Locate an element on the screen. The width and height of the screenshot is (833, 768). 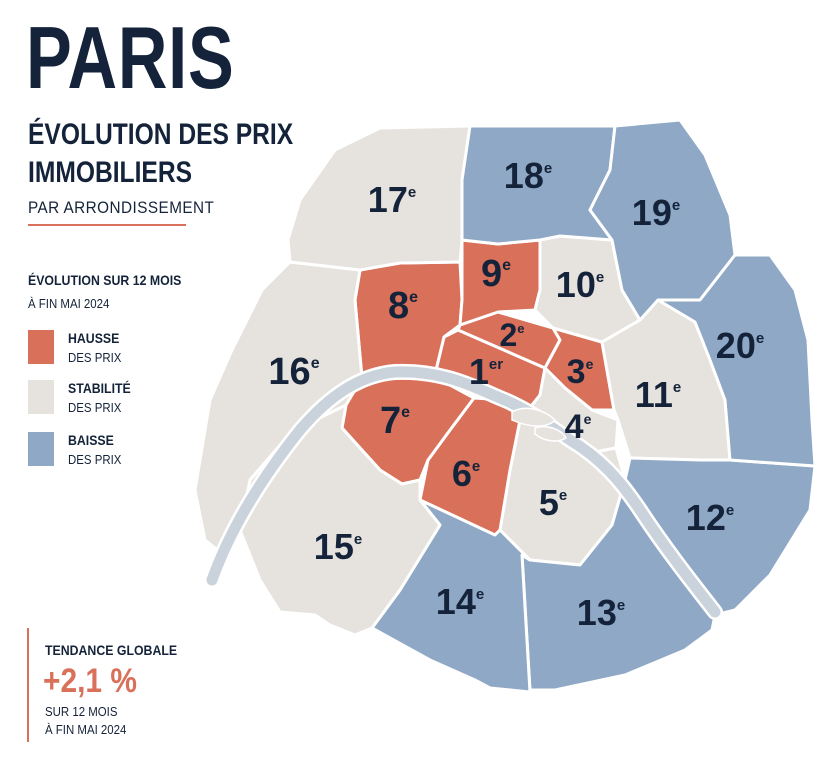
arrondissement-label-9: 9e is located at coordinates (496, 274).